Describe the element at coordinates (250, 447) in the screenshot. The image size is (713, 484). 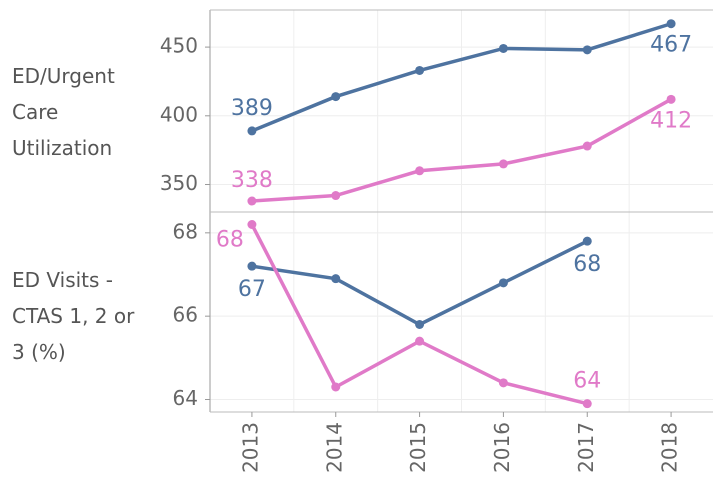
I see `x-tick-label: 2013` at that location.